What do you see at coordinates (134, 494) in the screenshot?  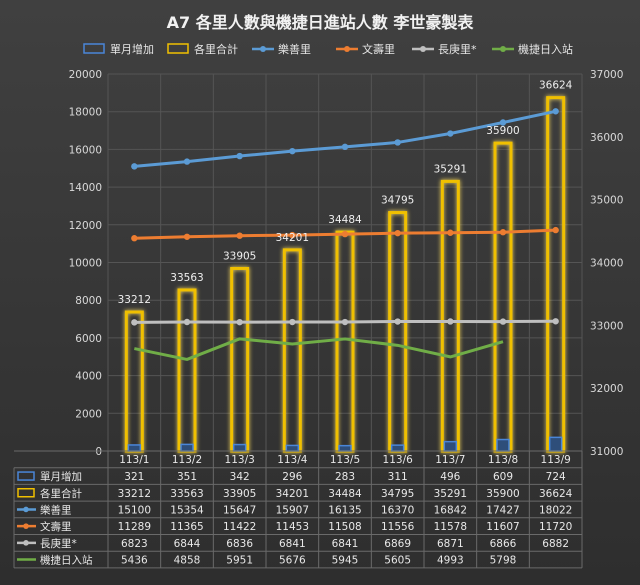 I see `table-cell: 33212` at bounding box center [134, 494].